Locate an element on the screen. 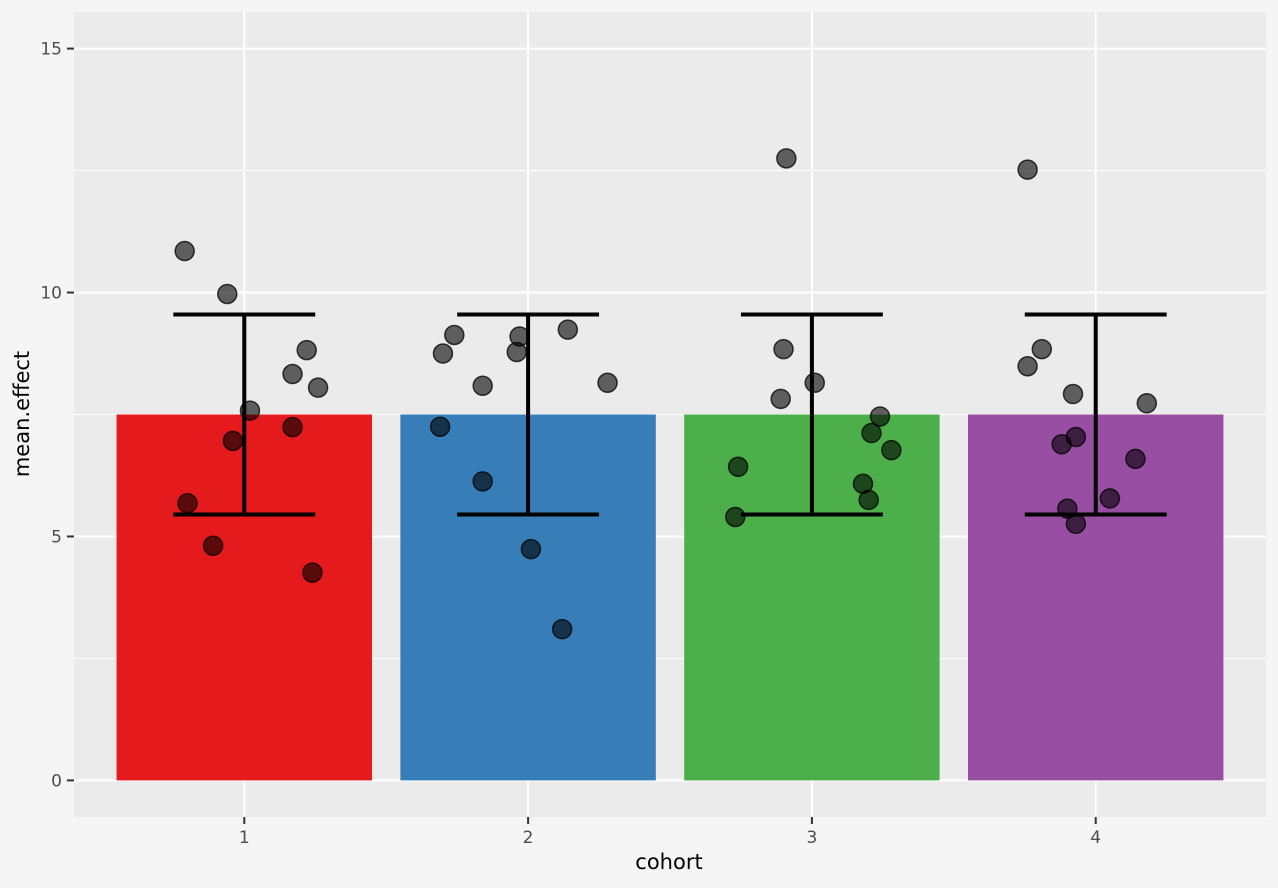 This screenshot has width=1278, height=888. x-axis: 1 2 3 4 is located at coordinates (670, 832).